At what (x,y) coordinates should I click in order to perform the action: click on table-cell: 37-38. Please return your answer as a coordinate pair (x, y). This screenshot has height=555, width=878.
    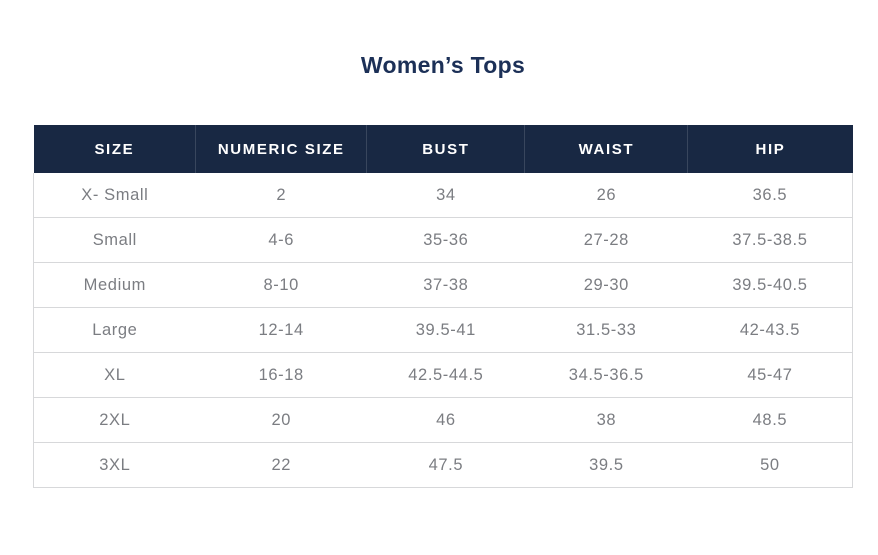
    Looking at the image, I should click on (445, 285).